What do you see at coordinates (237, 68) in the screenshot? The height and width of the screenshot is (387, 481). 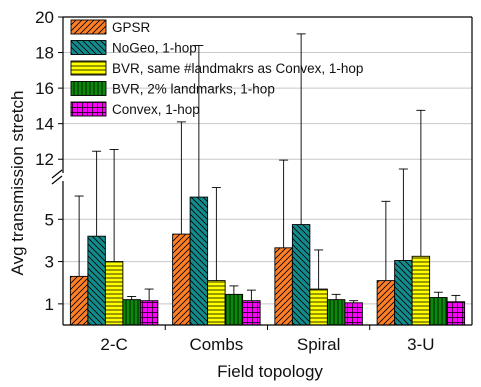 I see `legend-label: BVR, same #landmakrs as Convex, 1-hop` at bounding box center [237, 68].